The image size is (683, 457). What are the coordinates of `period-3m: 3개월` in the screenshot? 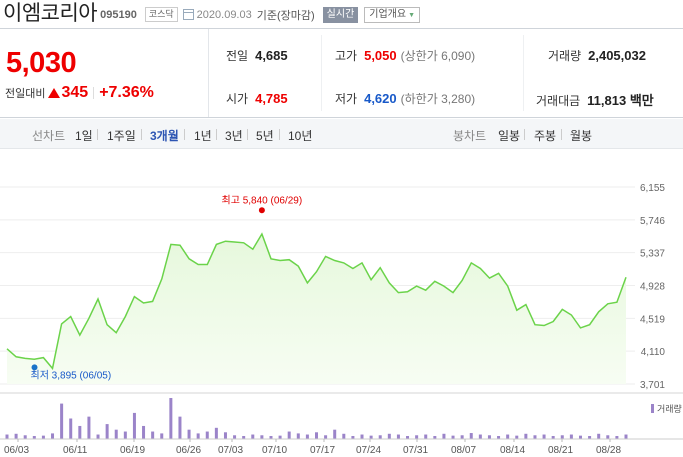 It's located at (164, 136).